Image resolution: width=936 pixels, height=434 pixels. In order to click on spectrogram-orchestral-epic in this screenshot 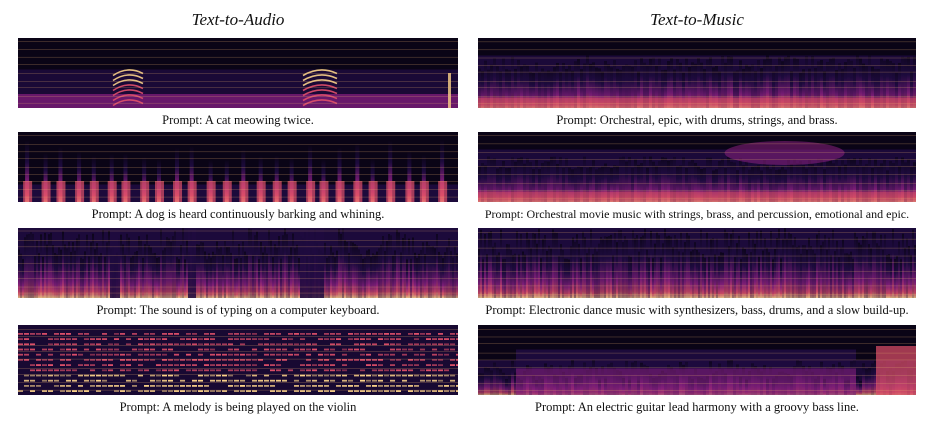, I will do `click(697, 73)`.